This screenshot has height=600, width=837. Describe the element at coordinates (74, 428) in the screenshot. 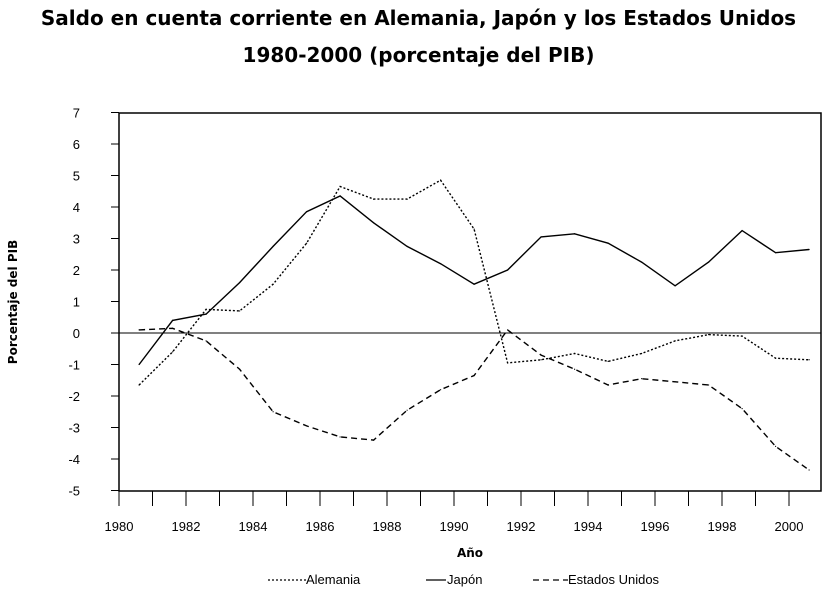

I see `y-tick-label: -3` at that location.